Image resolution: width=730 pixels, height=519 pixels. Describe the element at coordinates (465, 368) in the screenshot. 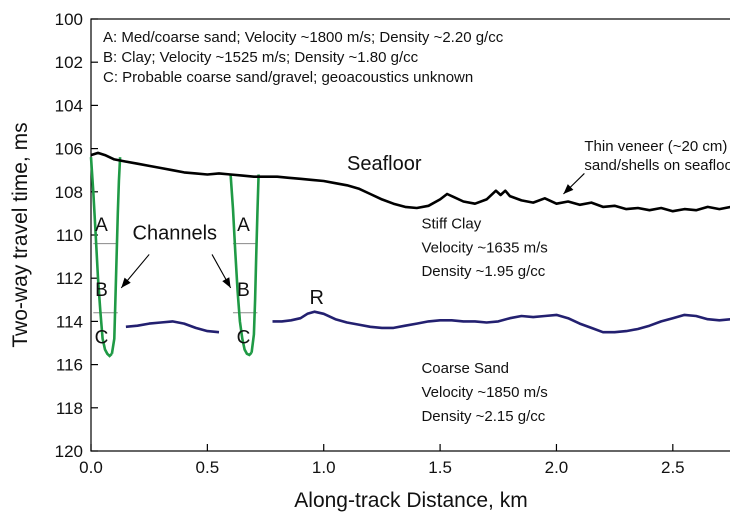

I see `chart-annotation: Coarse Sand` at that location.